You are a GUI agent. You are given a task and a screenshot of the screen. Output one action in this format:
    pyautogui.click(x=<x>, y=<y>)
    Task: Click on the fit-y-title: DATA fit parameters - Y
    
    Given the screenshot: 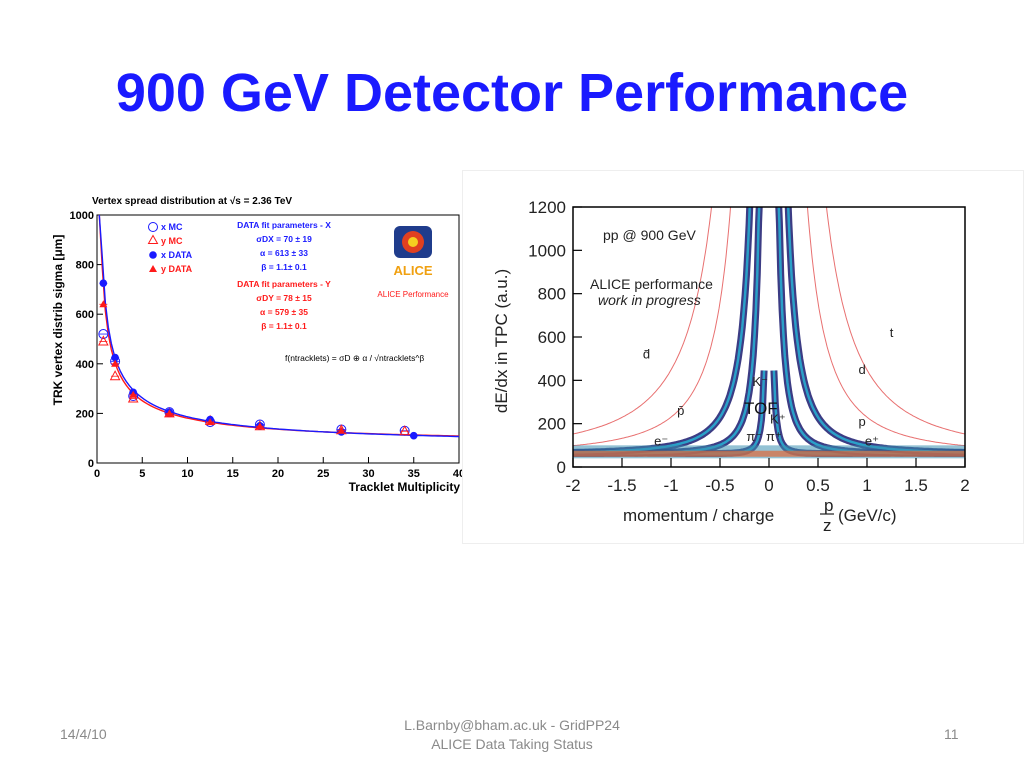 What is the action you would take?
    pyautogui.click(x=284, y=284)
    